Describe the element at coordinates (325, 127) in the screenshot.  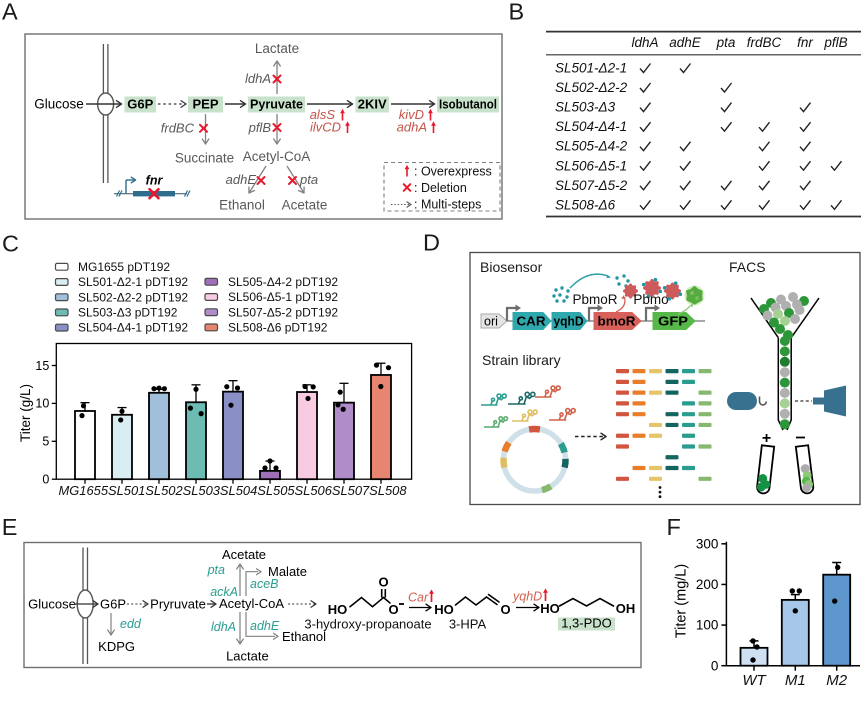
I see `svg-text: ilvCD` at that location.